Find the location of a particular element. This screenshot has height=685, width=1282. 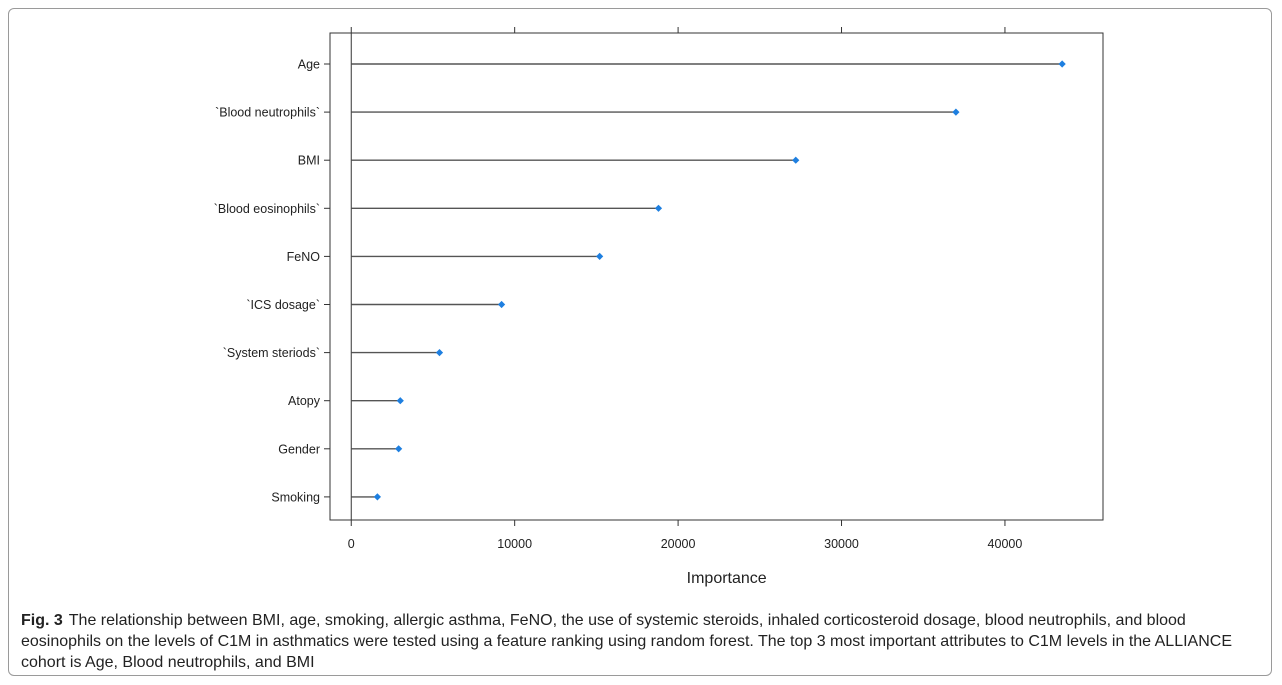

category-label: BMI is located at coordinates (309, 161).